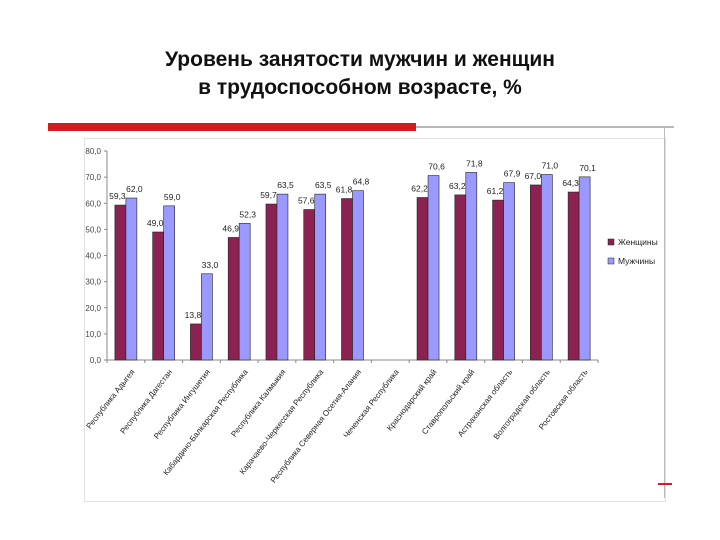  I want to click on data-label-women: 61,2, so click(495, 191).